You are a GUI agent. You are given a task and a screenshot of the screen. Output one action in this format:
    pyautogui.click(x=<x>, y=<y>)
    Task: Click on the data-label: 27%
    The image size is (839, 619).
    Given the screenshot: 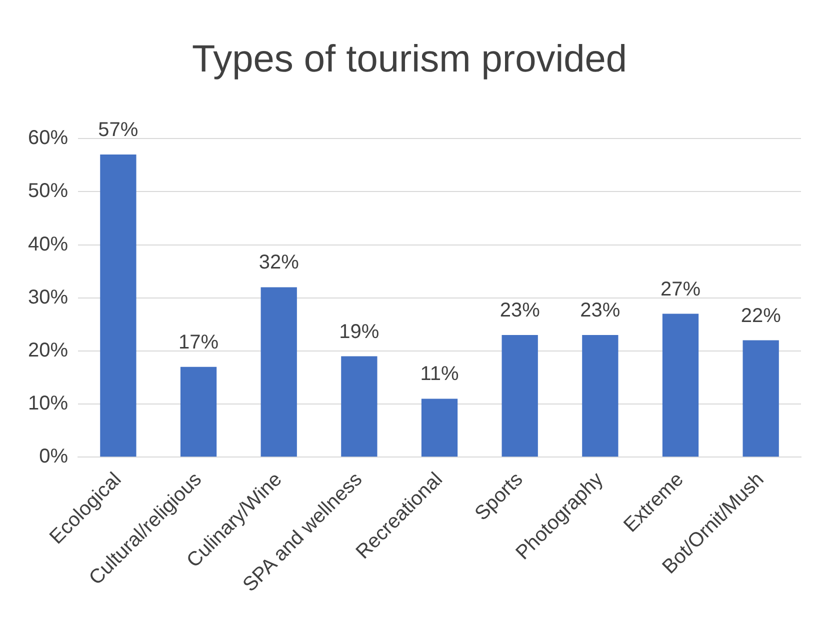 What is the action you would take?
    pyautogui.click(x=680, y=289)
    